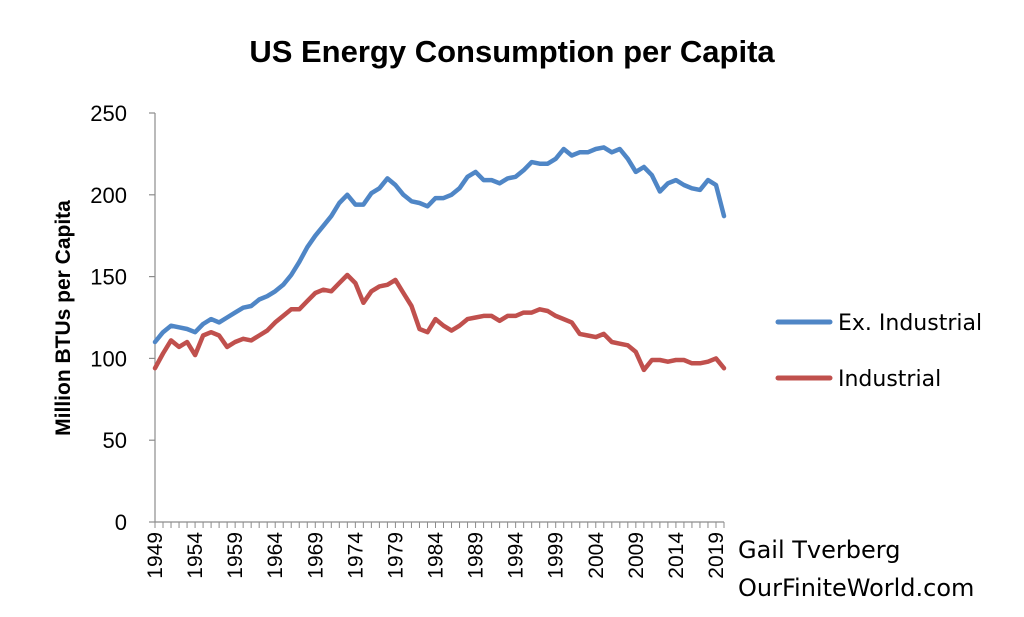  What do you see at coordinates (121, 522) in the screenshot?
I see `y-tick-label: 0` at bounding box center [121, 522].